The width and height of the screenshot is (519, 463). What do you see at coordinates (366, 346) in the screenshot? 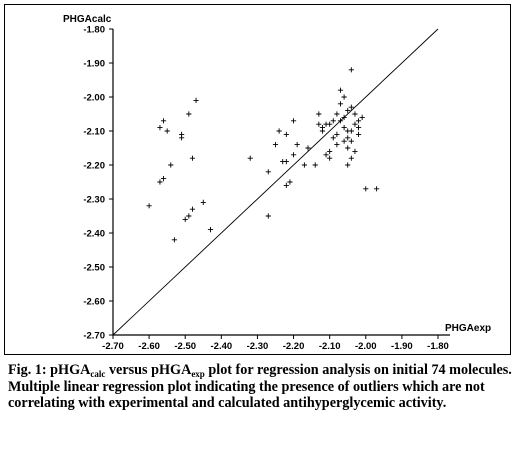
I see `x-tick-label: -2.00` at bounding box center [366, 346].